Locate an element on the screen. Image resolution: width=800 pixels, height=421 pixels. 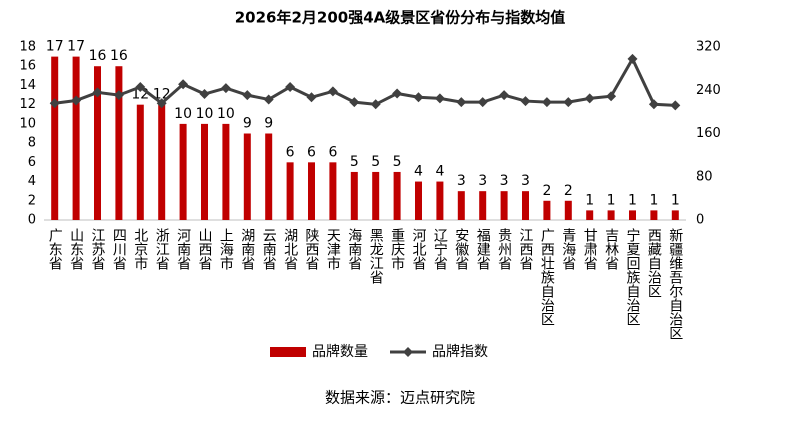
x-tick-label: 广东省 is located at coordinates (55, 249).